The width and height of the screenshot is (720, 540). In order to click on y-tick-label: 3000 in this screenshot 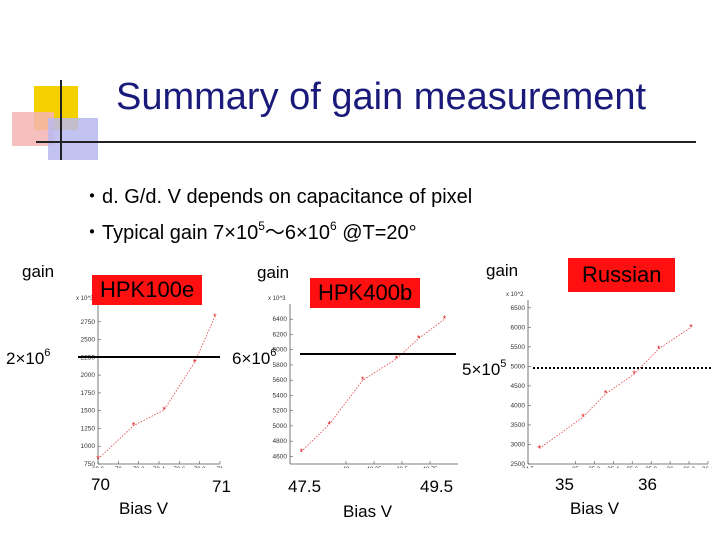, I will do `click(518, 444)`.